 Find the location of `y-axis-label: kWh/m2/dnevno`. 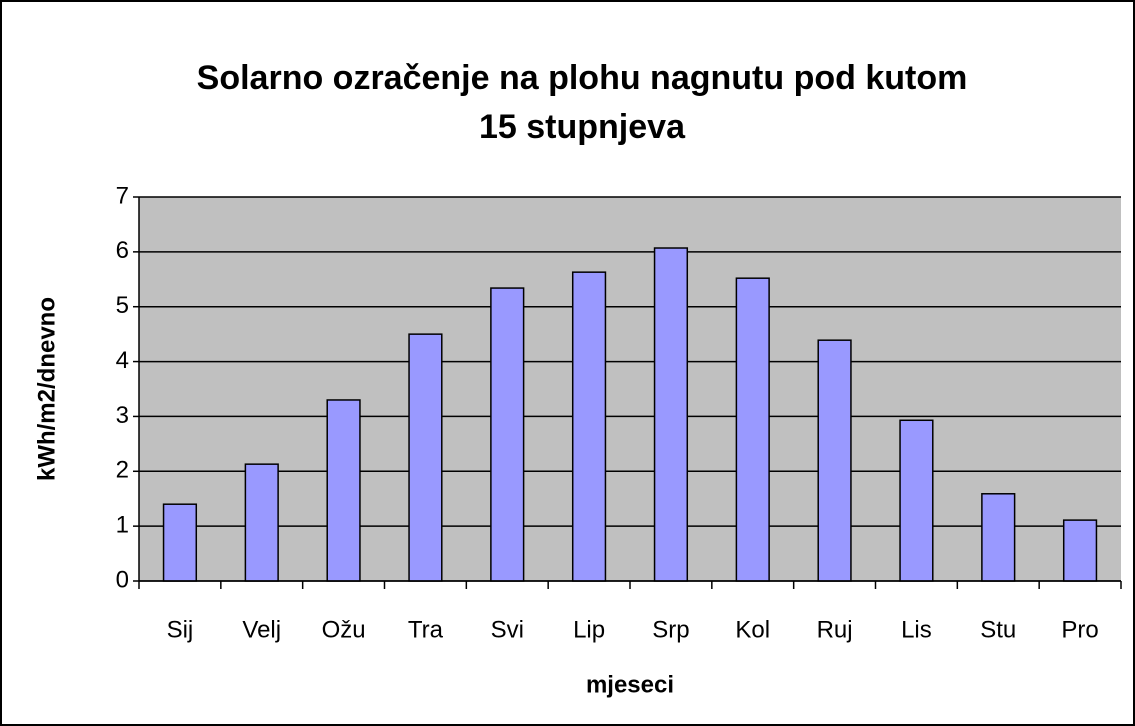

y-axis-label: kWh/m2/dnevno is located at coordinates (46, 389).